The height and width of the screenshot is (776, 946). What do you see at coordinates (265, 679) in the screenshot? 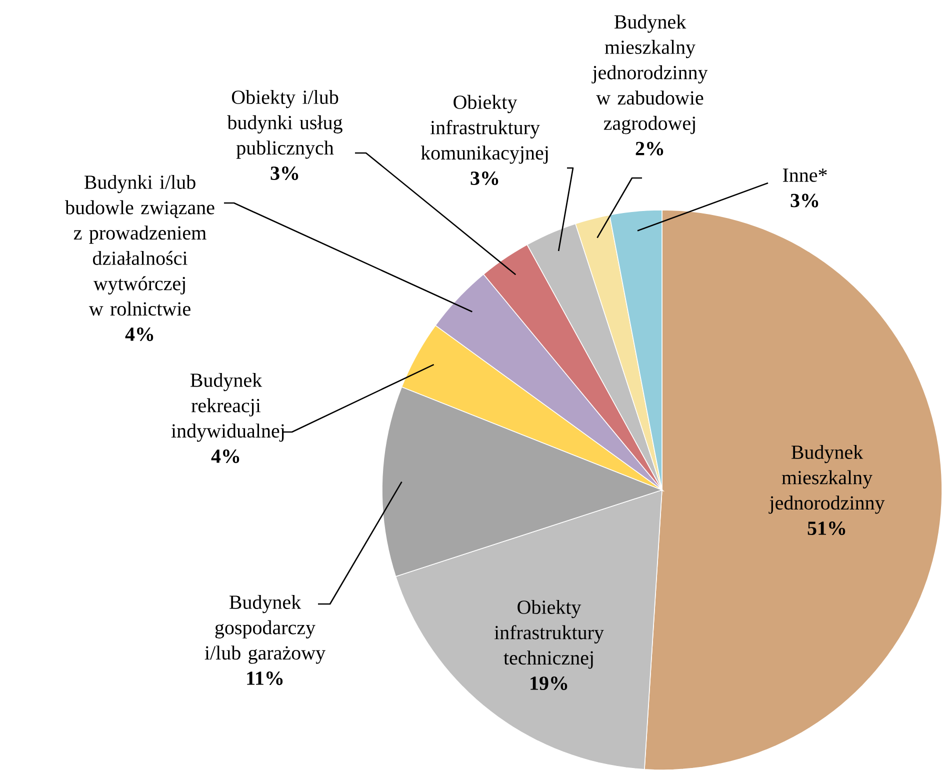
I see `data-label: 11%` at bounding box center [265, 679].